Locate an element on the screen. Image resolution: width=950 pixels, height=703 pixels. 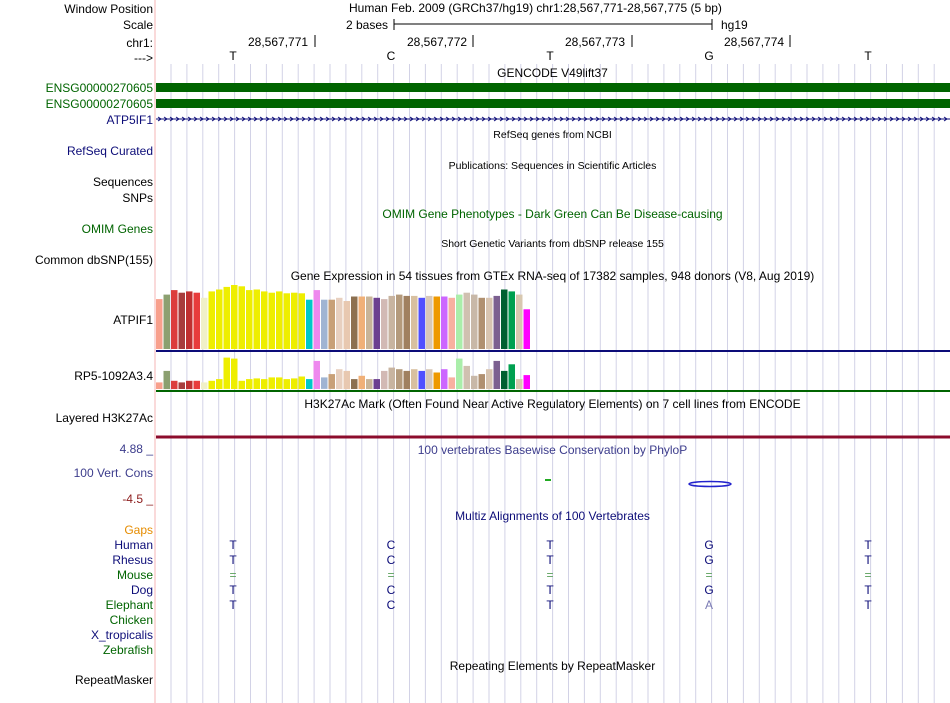
gtex-gene-atpif1: ATPIF1 is located at coordinates (133, 320).